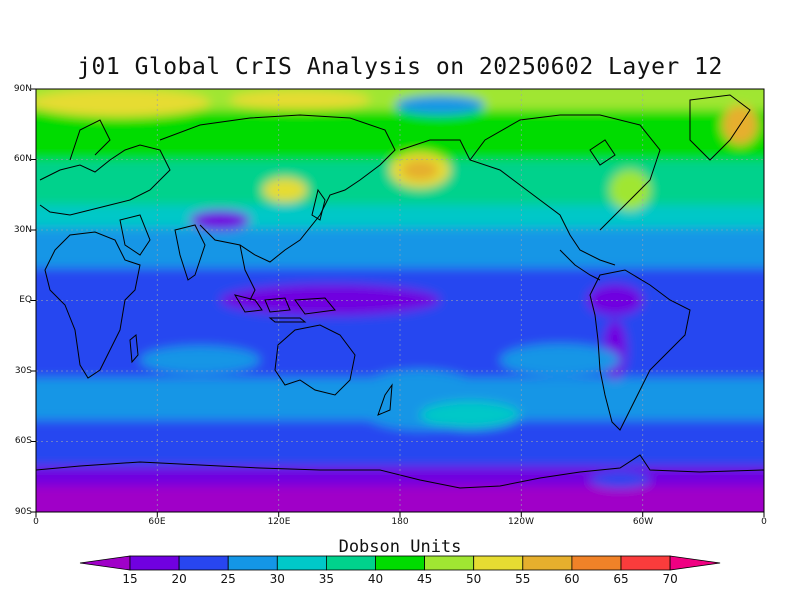 The image size is (800, 600). I want to click on y-tick-label: 60S, so click(23, 441).